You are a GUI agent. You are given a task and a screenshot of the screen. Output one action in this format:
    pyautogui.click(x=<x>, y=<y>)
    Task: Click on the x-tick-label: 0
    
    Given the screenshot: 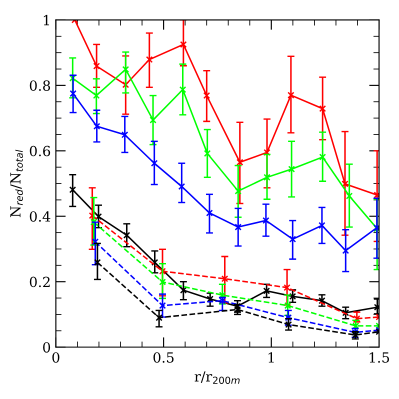 What is the action you would take?
    pyautogui.click(x=56, y=357)
    